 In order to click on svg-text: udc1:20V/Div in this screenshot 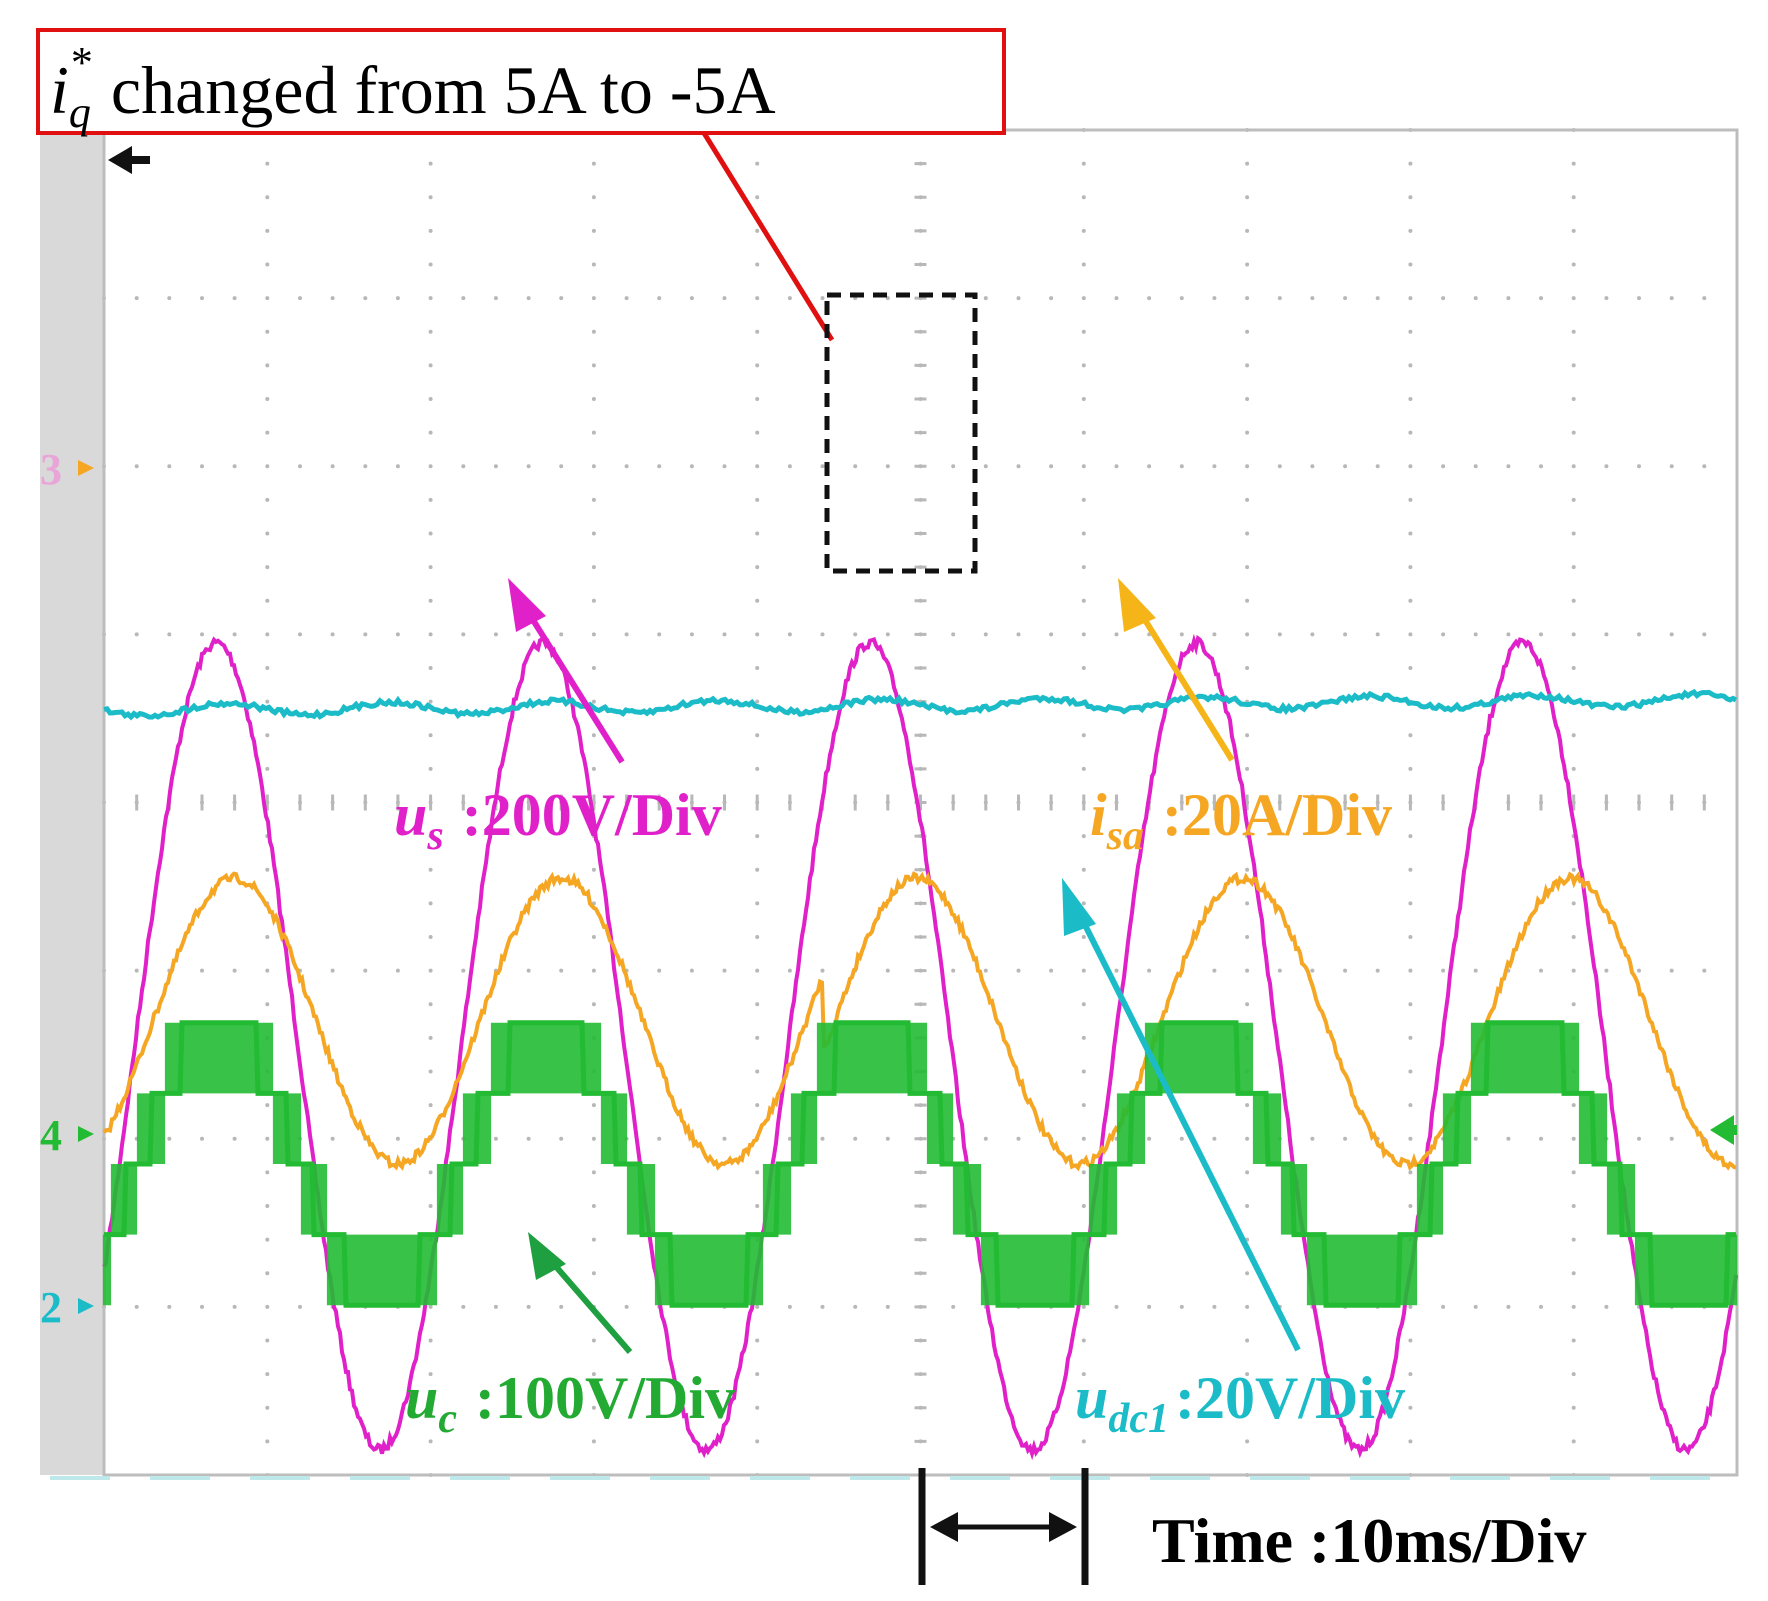, I will do `click(1240, 1403)`.